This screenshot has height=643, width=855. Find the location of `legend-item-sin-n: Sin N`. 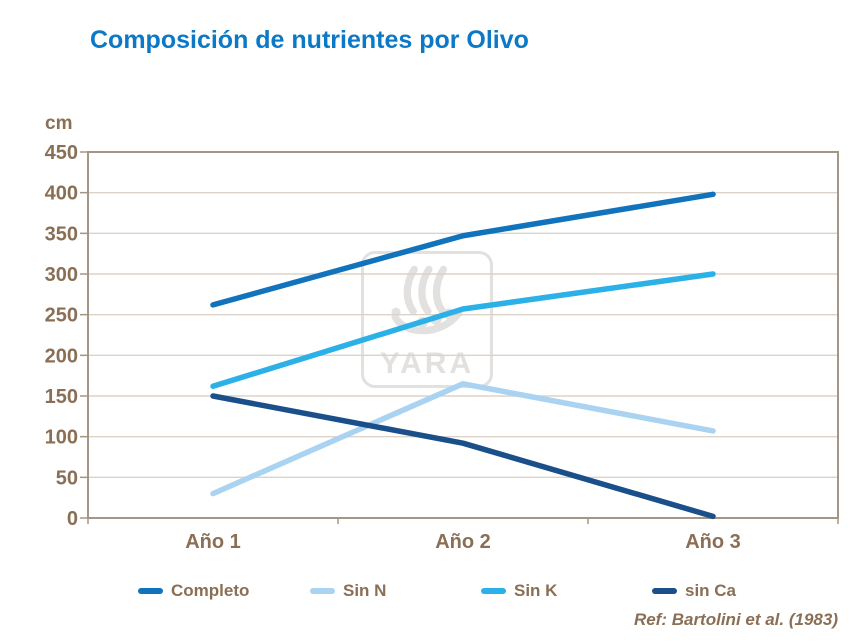

legend-item-sin-n: Sin N is located at coordinates (348, 591).